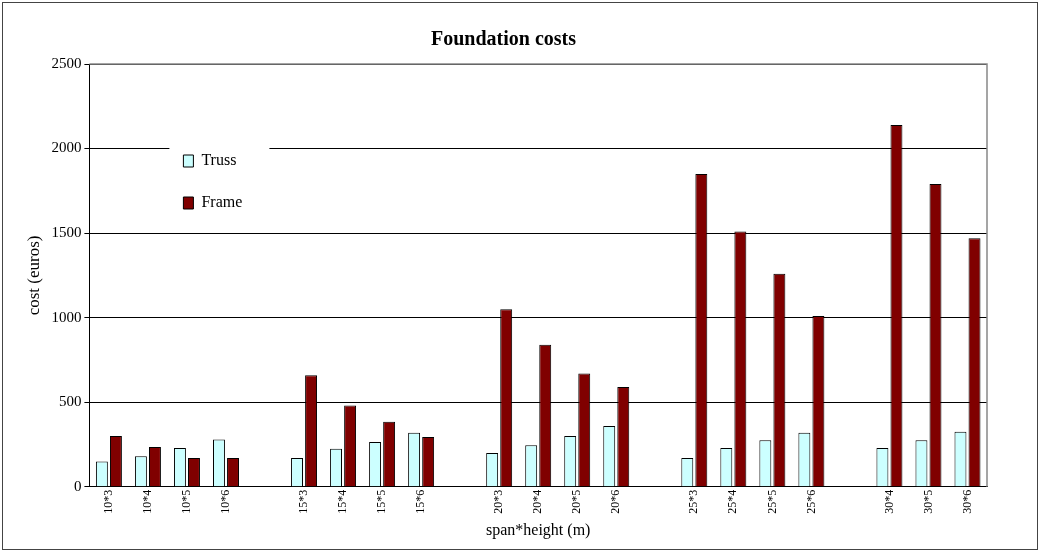  I want to click on y-tick-label: 500, so click(70, 401).